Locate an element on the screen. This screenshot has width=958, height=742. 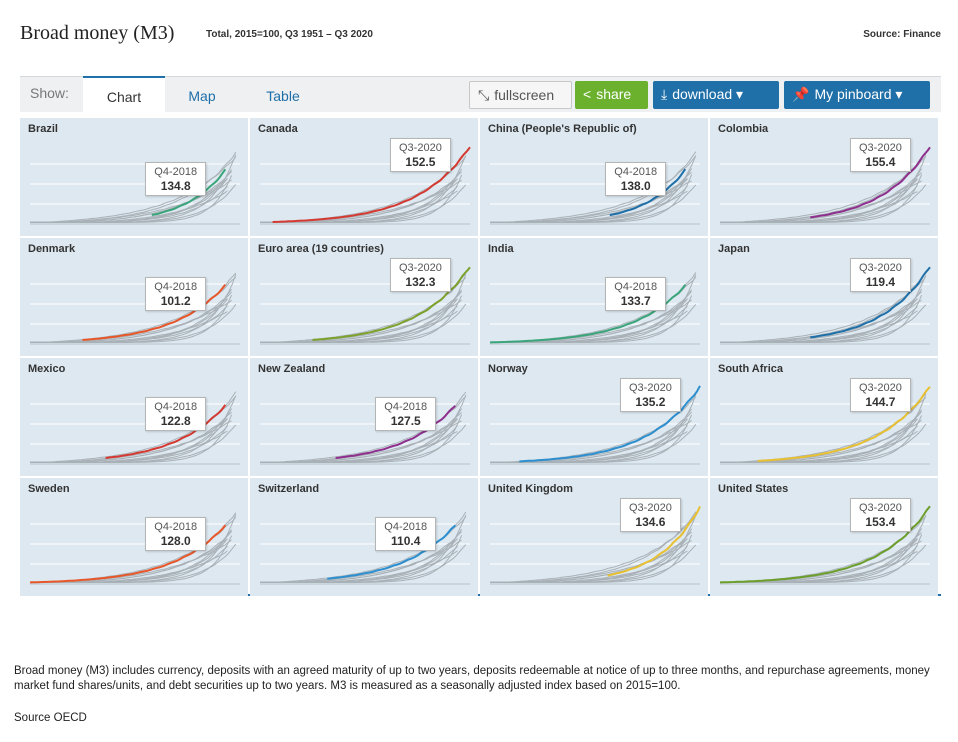
panel-switzerland: Switzerland Q4-2018 110.4 is located at coordinates (364, 537).